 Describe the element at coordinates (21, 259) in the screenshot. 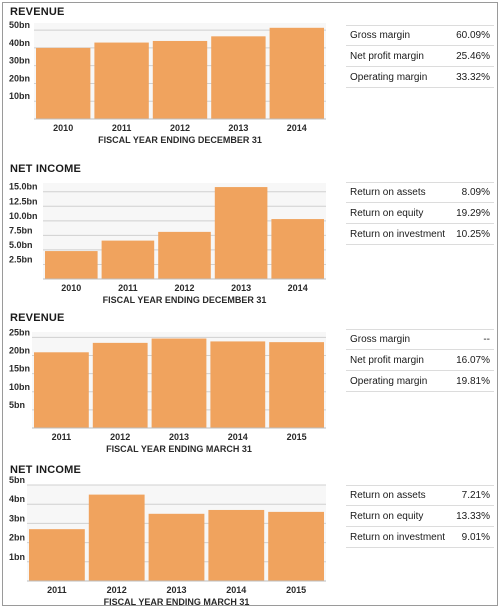

I see `y-tick-label: 2.5bn` at that location.